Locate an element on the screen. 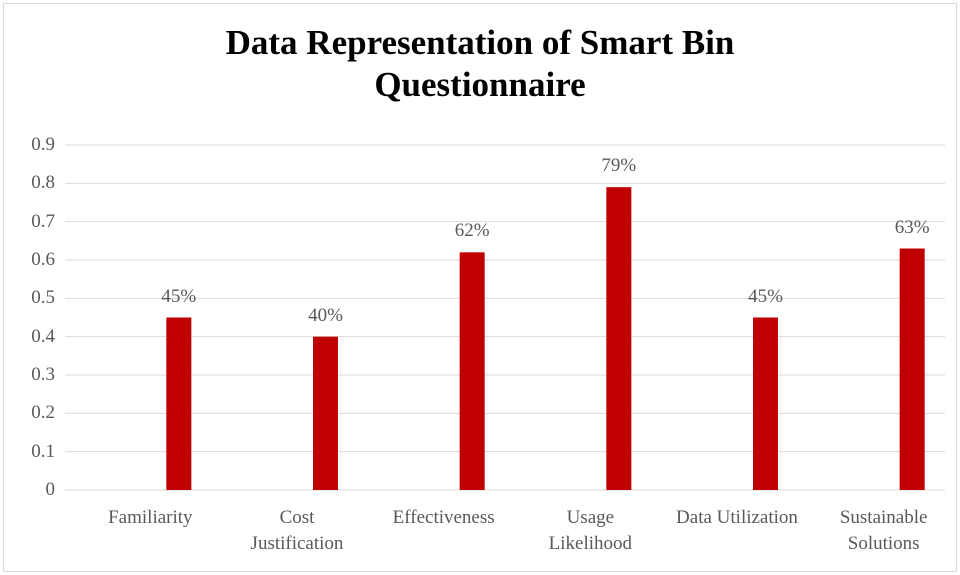 The image size is (960, 575). y-tick-label: 0.5 is located at coordinates (43, 298).